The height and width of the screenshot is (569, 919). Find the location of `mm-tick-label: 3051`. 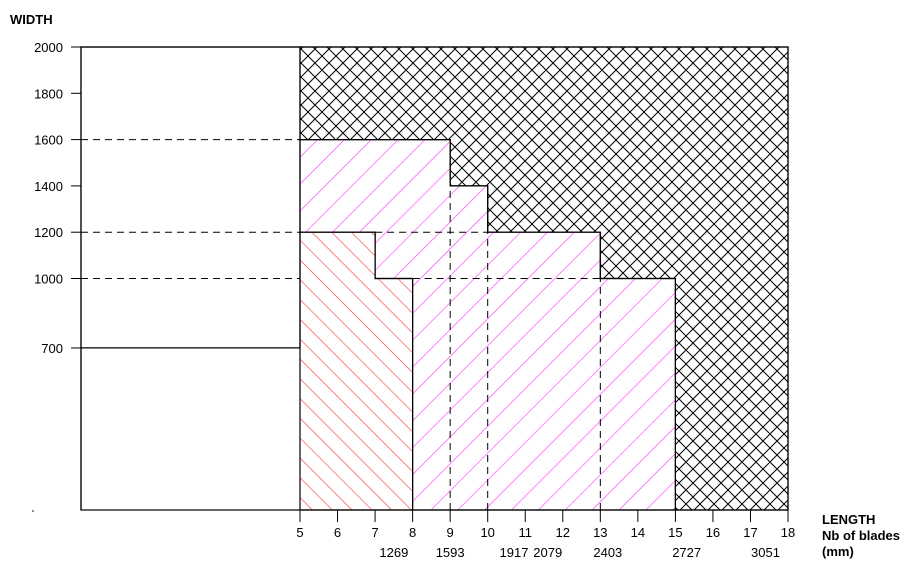

mm-tick-label: 3051 is located at coordinates (765, 552).